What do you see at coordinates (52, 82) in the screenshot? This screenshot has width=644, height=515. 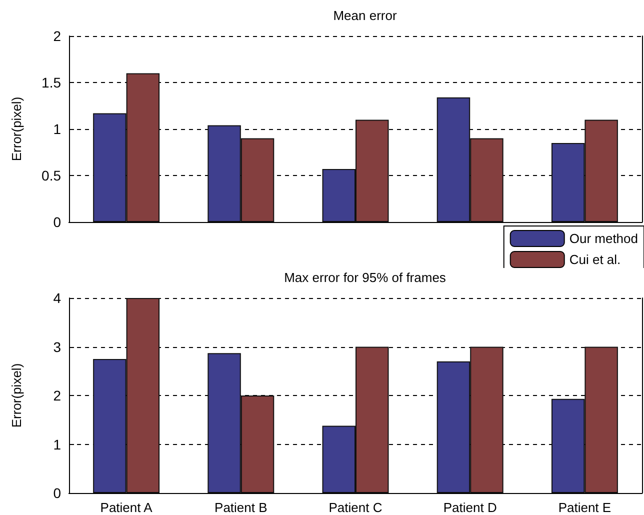 I see `y-tick-label: 1.5` at bounding box center [52, 82].